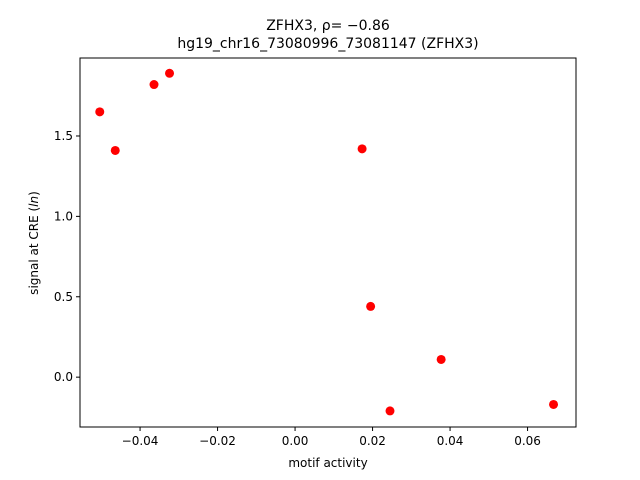  I want to click on x-axis-label: motif activity, so click(327, 463).